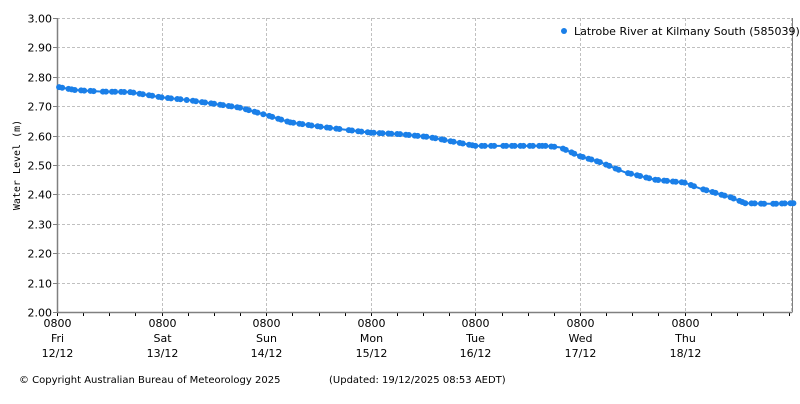  I want to click on x-tick-label: Tue, so click(475, 338).